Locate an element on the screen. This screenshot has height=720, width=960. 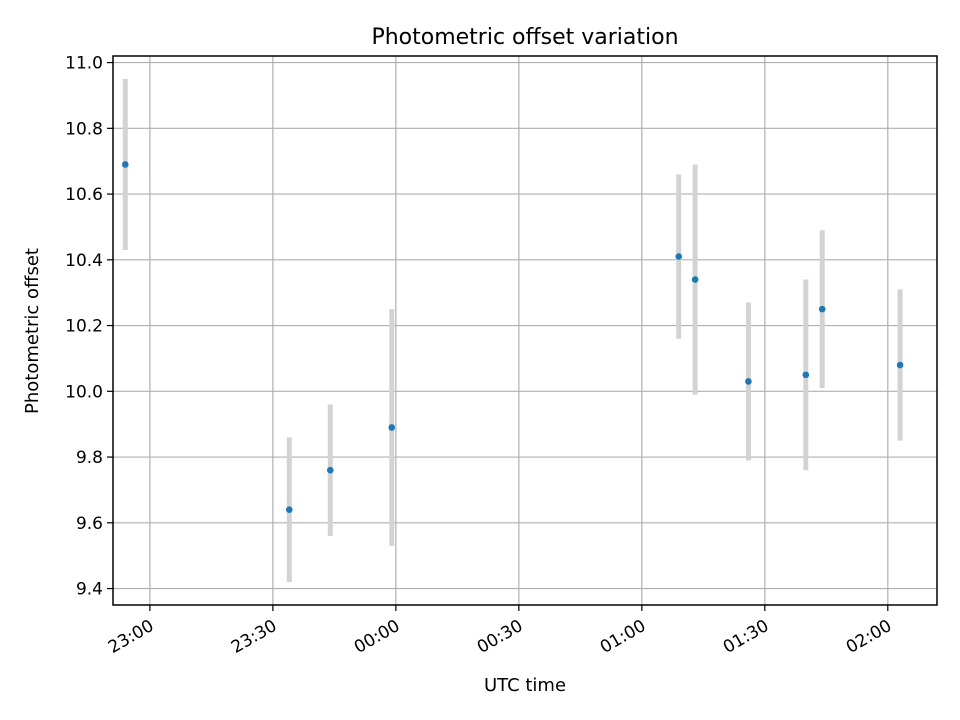
y-tick-label: 10.6 is located at coordinates (84, 195).